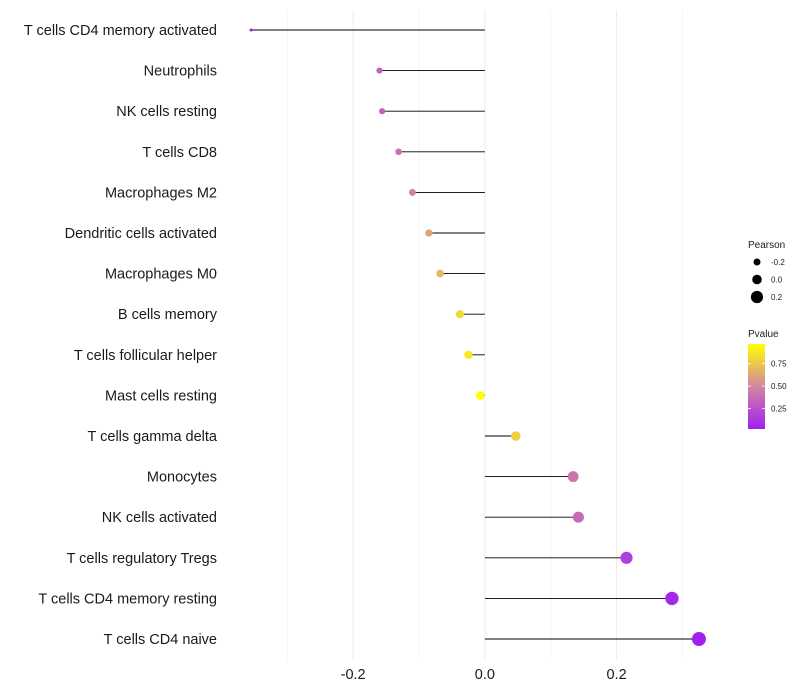 Image resolution: width=800 pixels, height=700 pixels. I want to click on category-label: T cells regulatory Tregs, so click(142, 559).